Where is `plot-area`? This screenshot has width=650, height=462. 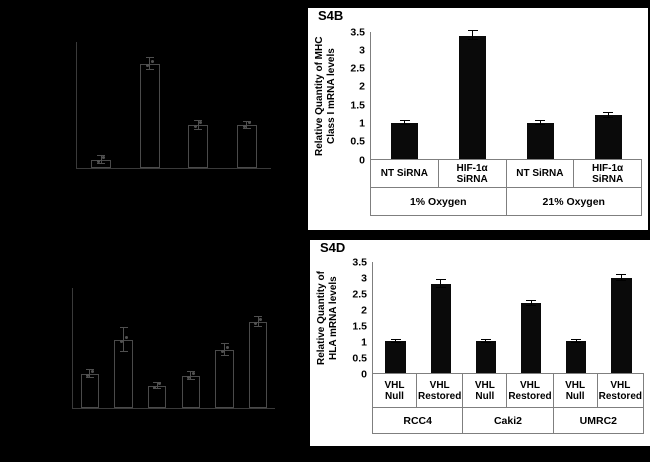
plot-area is located at coordinates (506, 95).